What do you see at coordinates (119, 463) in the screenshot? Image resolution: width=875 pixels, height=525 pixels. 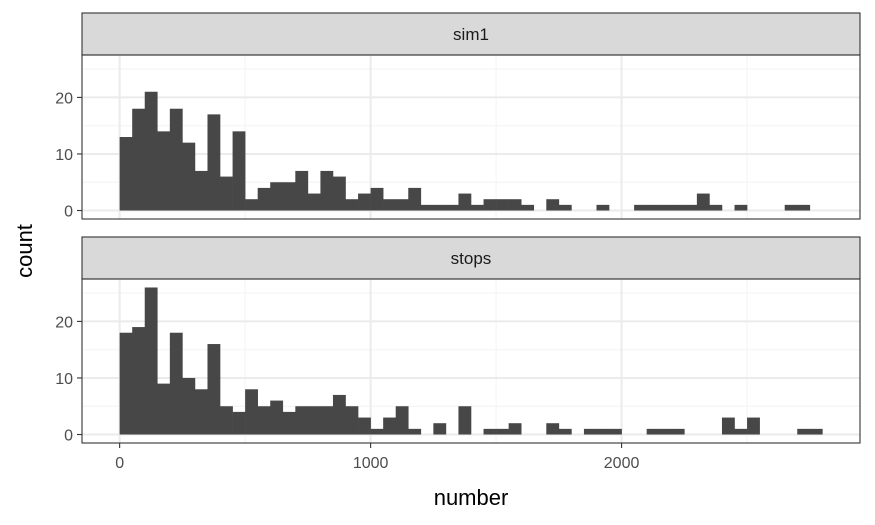 I see `x-tick-label: 0` at bounding box center [119, 463].